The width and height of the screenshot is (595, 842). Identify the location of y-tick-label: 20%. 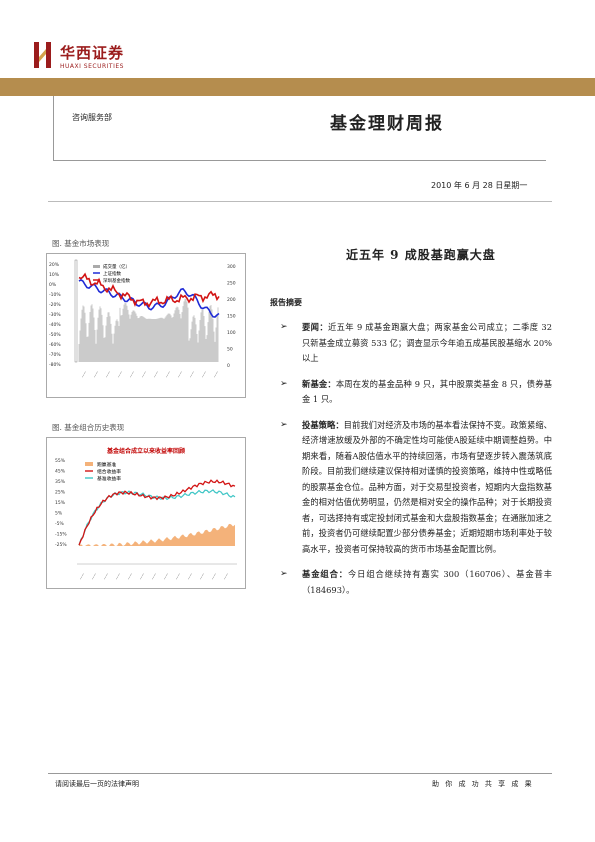
(54, 265).